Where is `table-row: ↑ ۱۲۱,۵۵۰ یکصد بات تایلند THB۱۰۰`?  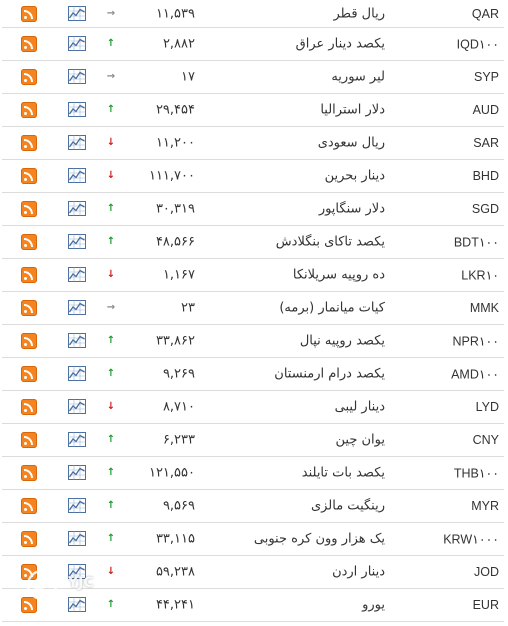
table-row: ↑ ۱۲۱,۵۵۰ یکصد بات تایلند THB۱۰۰ is located at coordinates (253, 473).